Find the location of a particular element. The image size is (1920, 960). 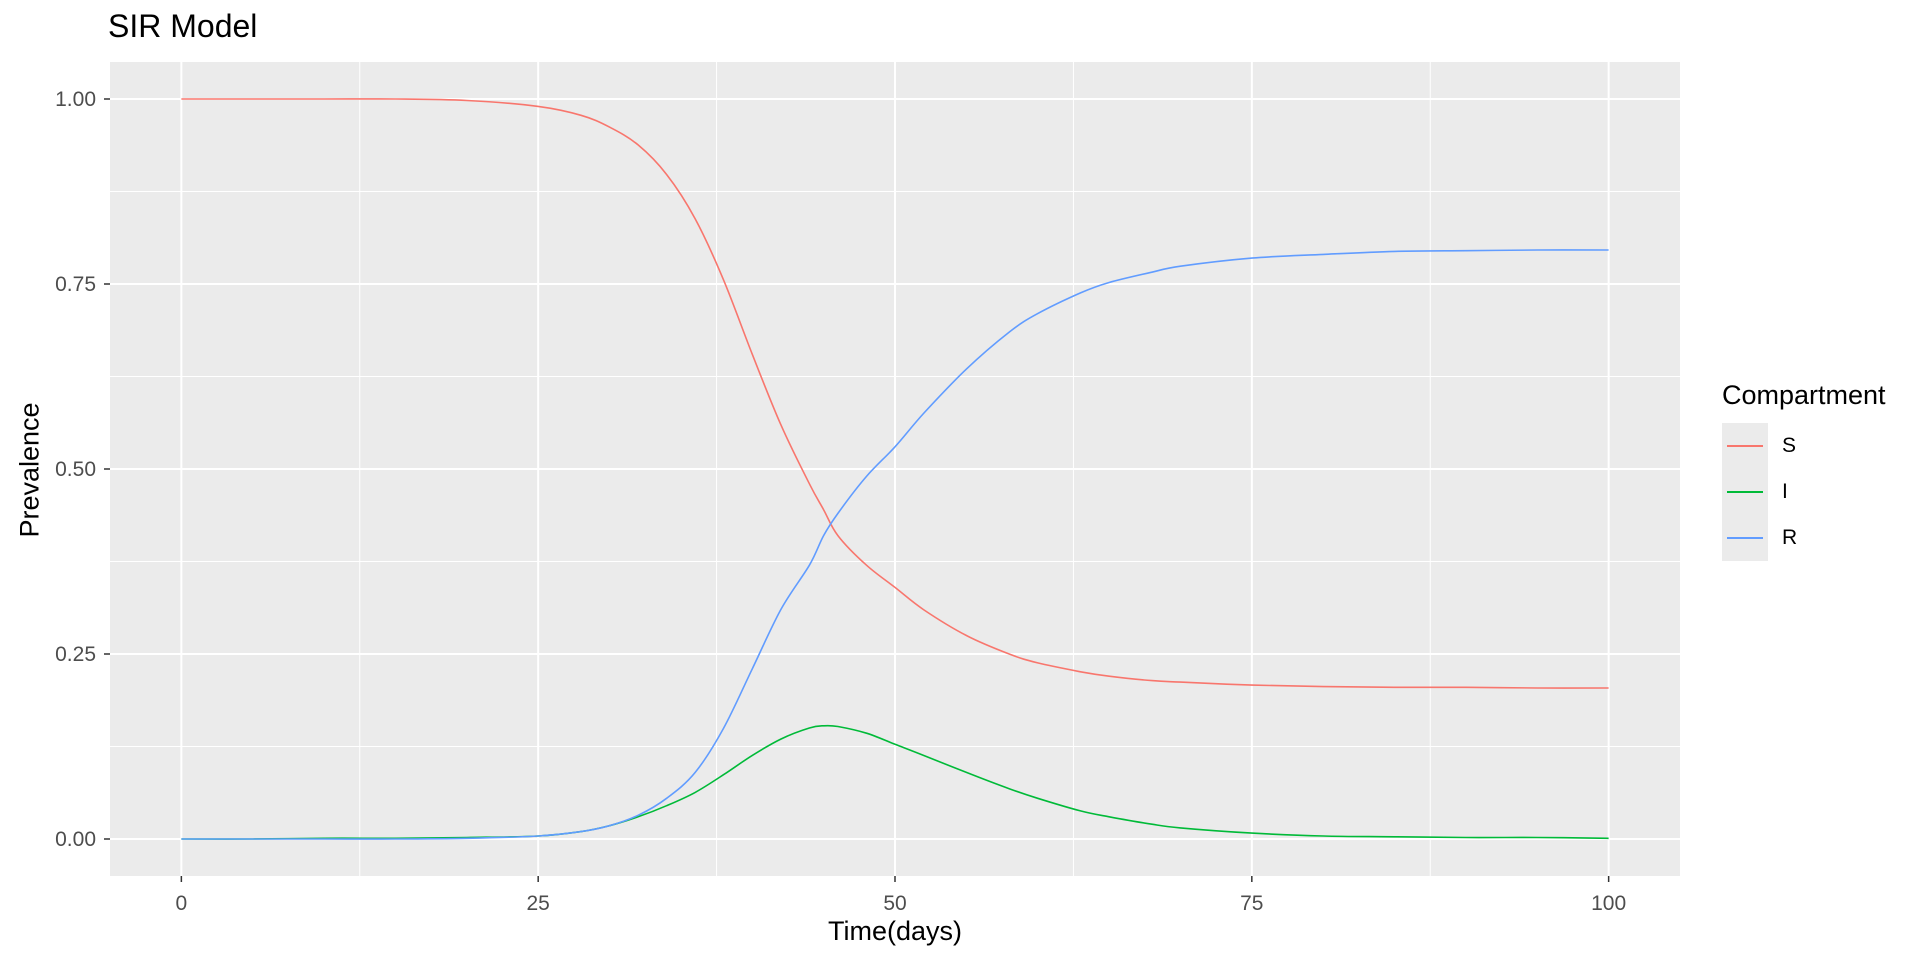

legend: Compartment S I R is located at coordinates (1804, 470).